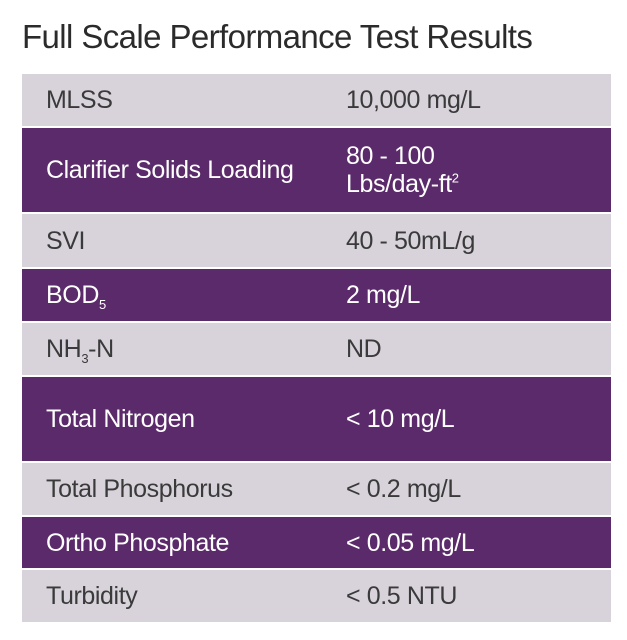  I want to click on line: Clarifier Solids Loading, so click(185, 170).